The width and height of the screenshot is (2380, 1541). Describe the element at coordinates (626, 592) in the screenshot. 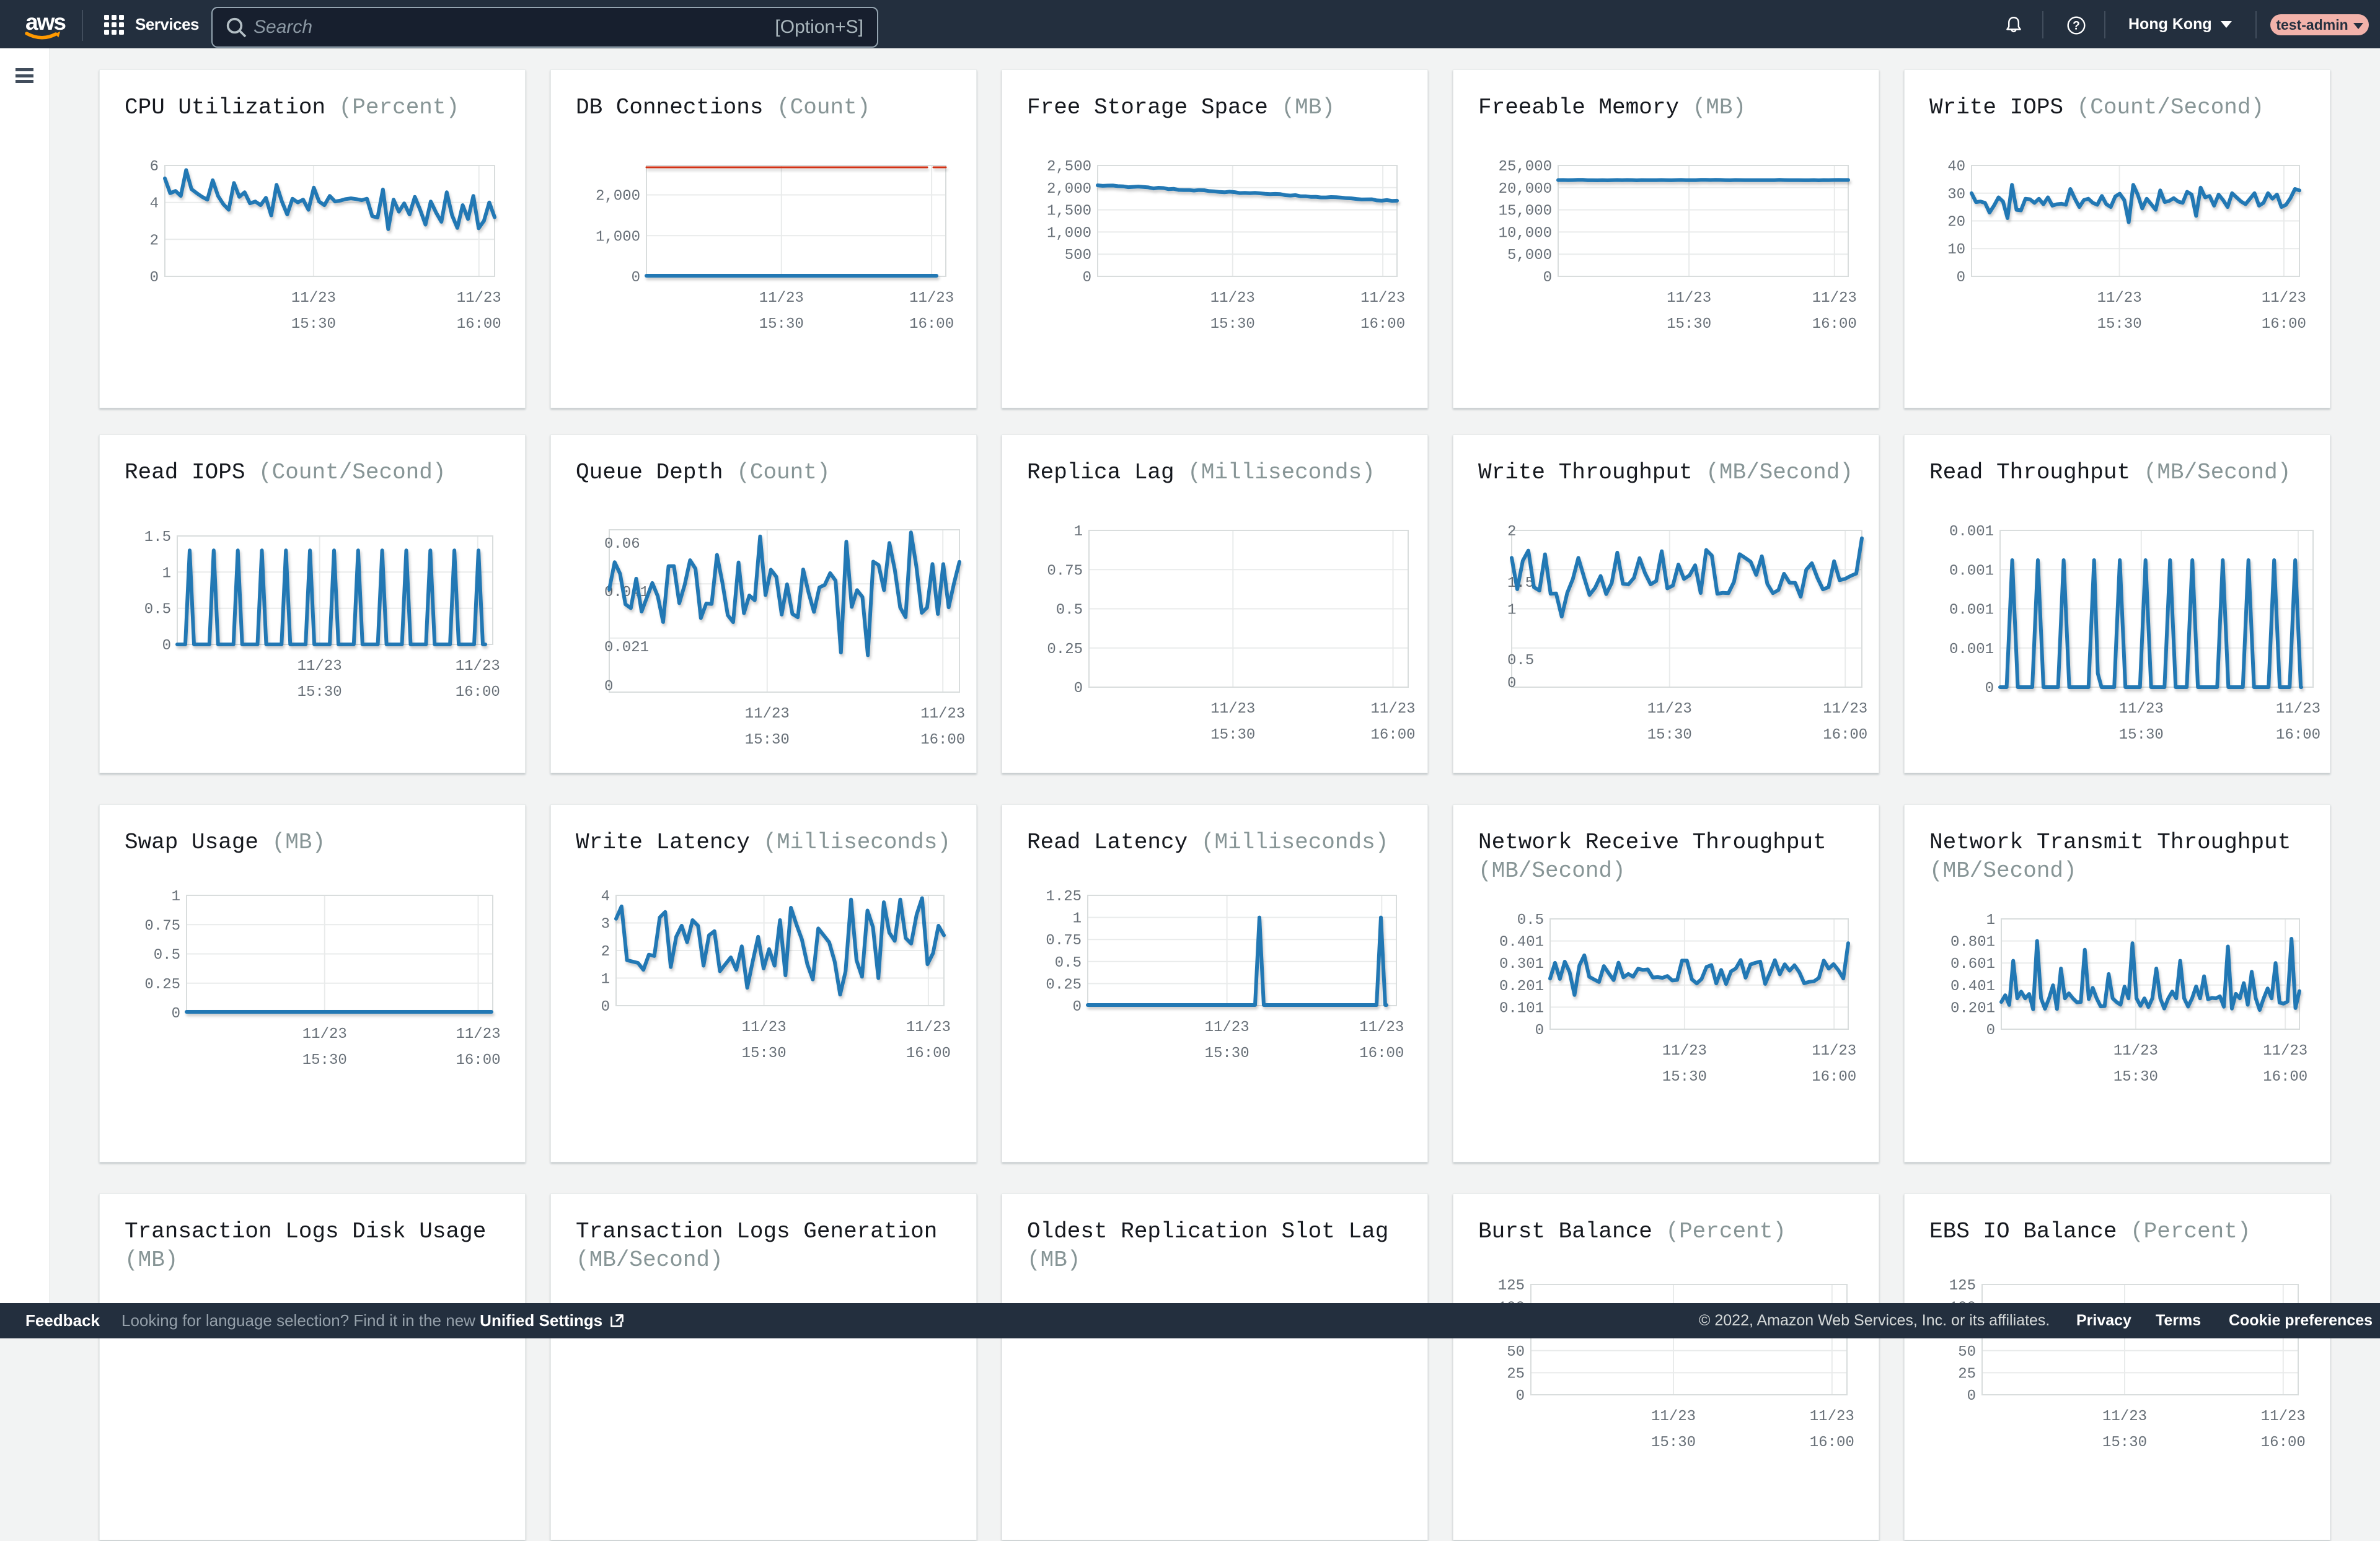

I see `svg-text: 0.041` at that location.